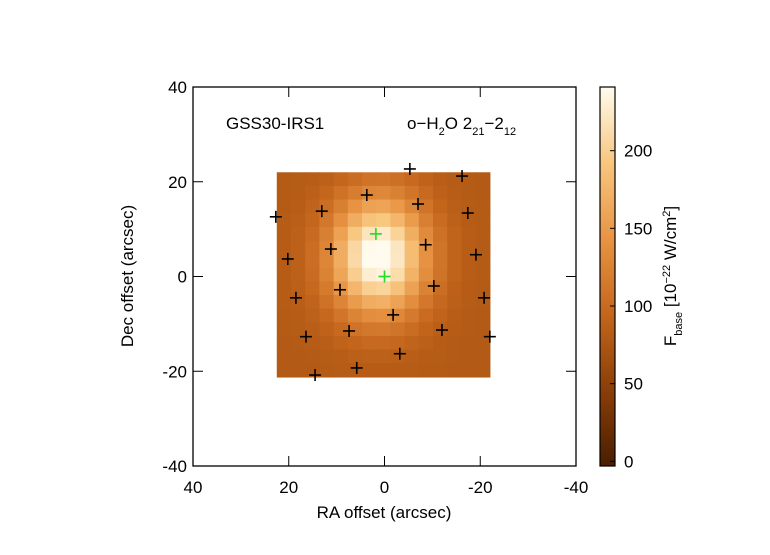  Describe the element at coordinates (493, 123) in the screenshot. I see `label-part: −2` at that location.